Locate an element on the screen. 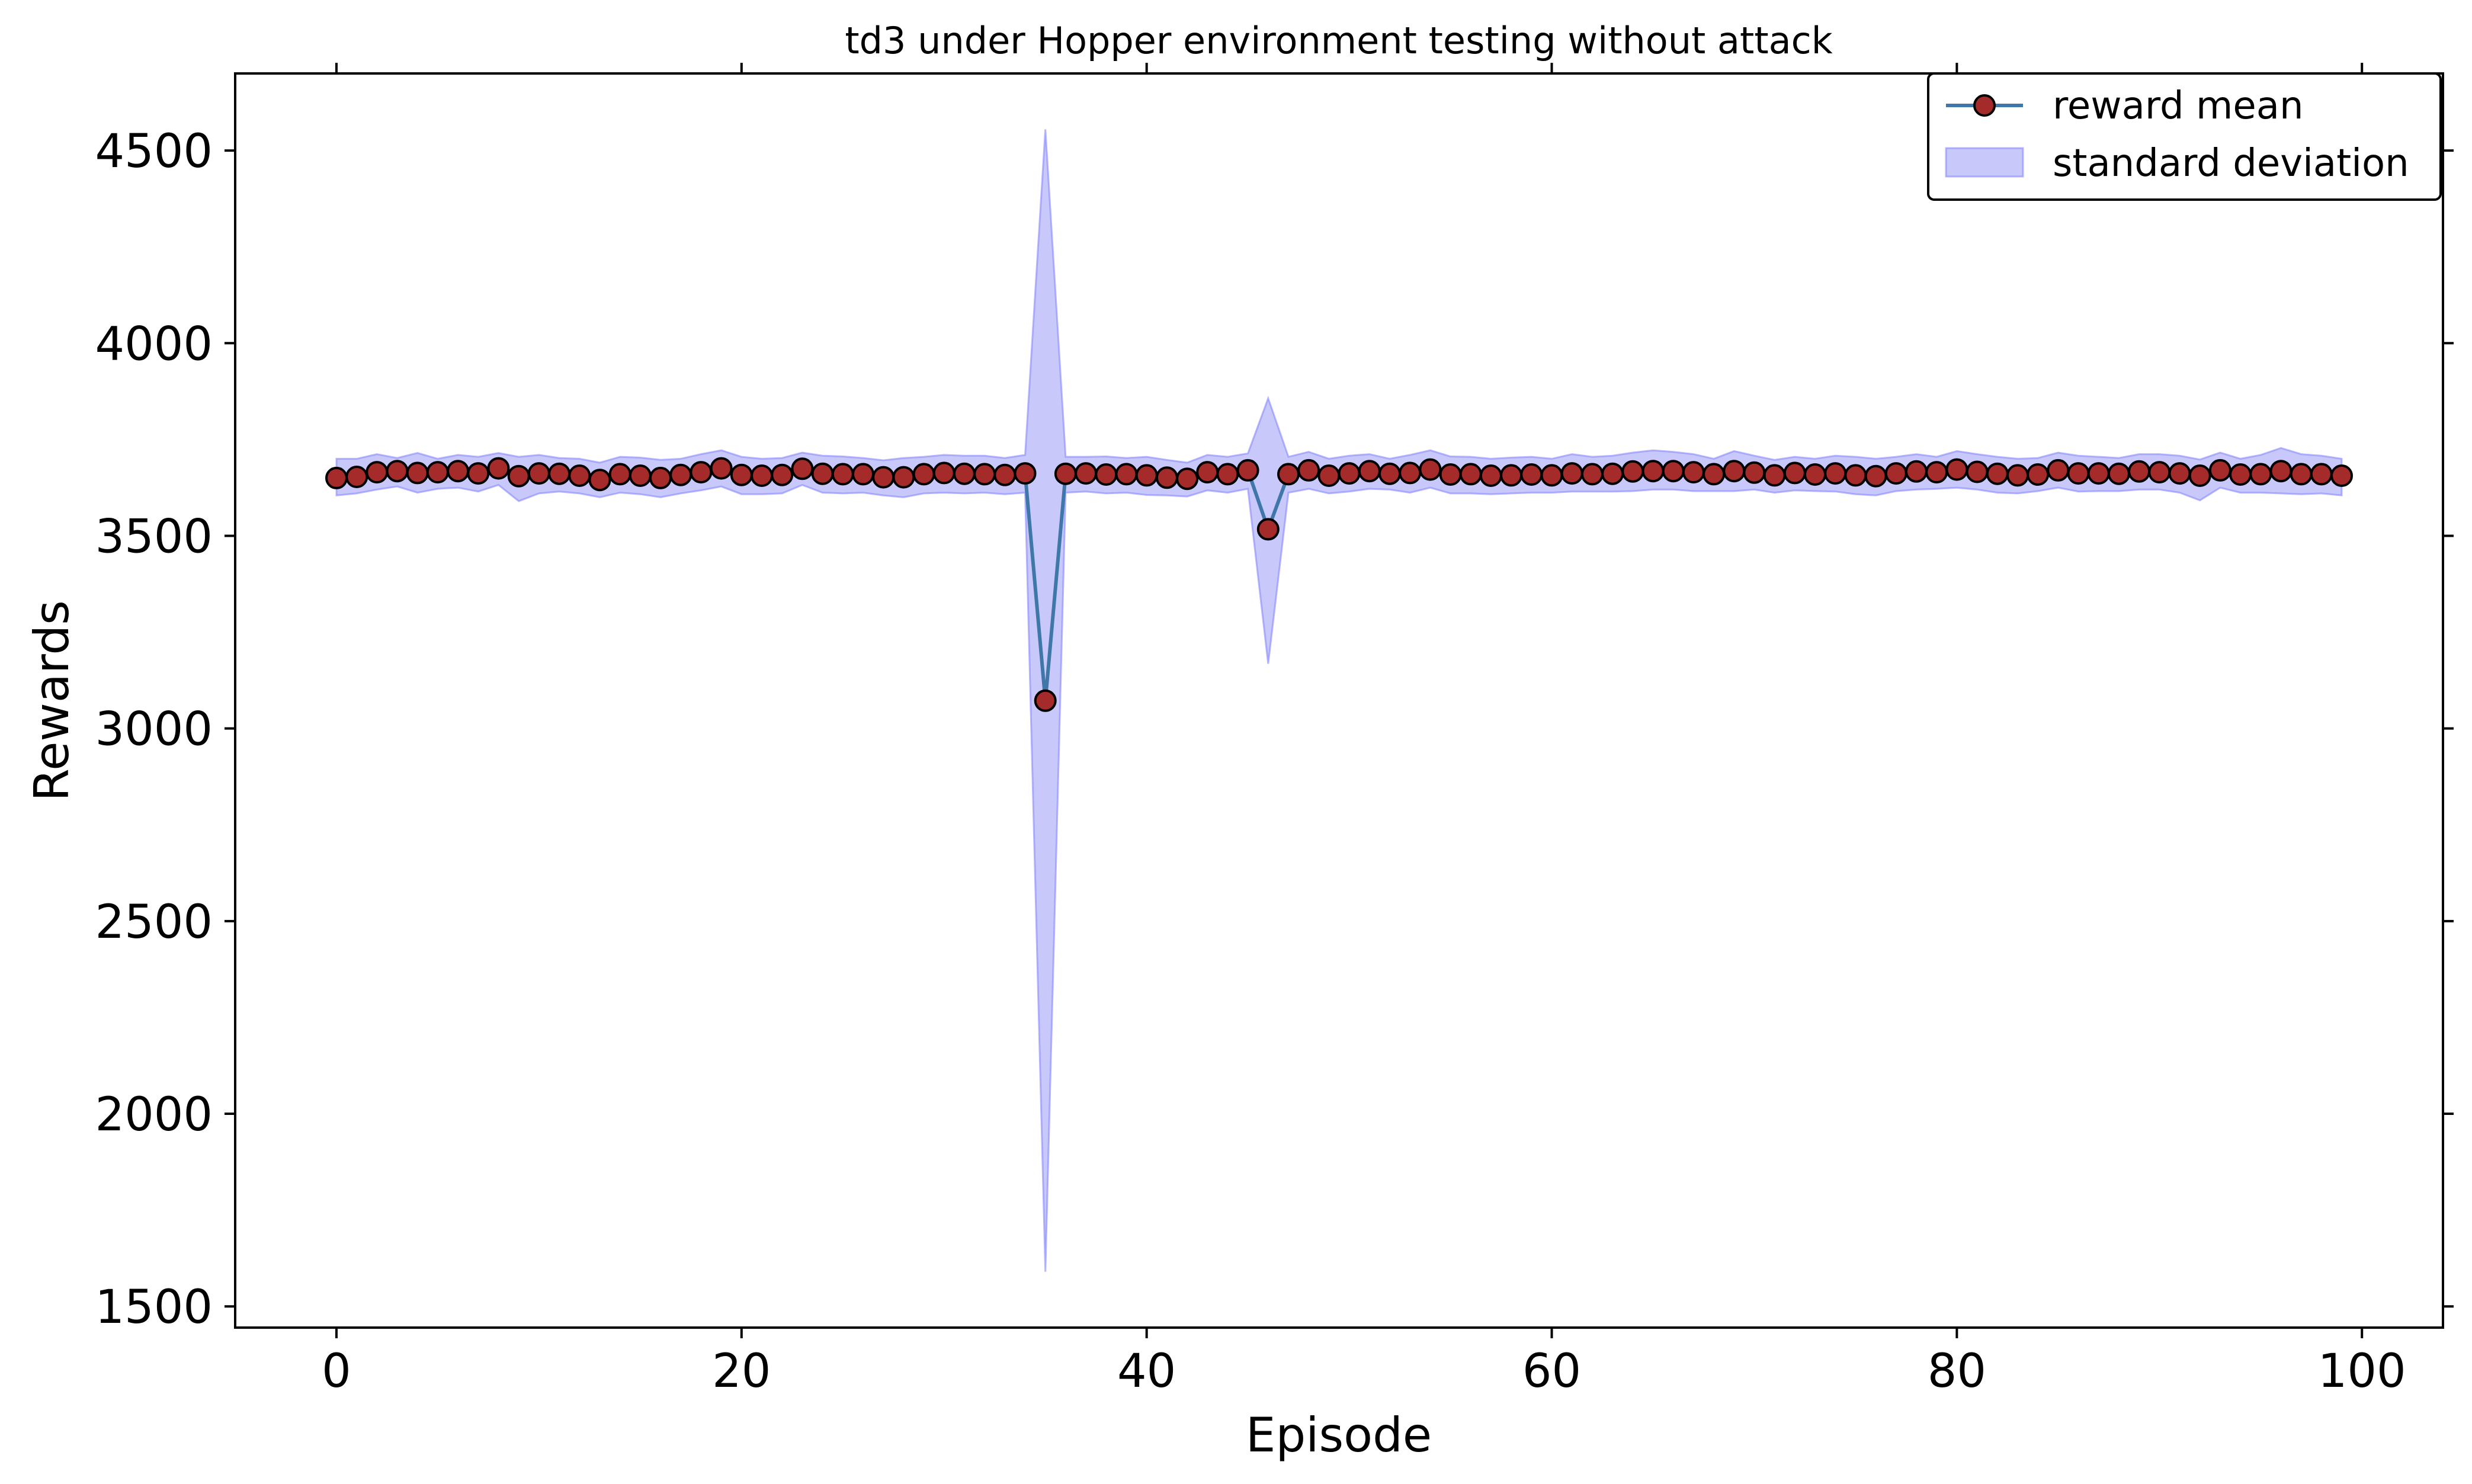  y-axis-label: Rewards is located at coordinates (51, 701).